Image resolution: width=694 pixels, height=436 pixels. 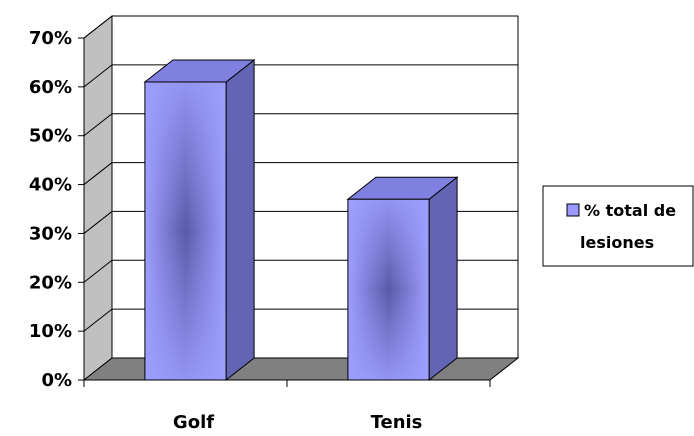 I want to click on chart-side-wall, so click(x=98, y=198).